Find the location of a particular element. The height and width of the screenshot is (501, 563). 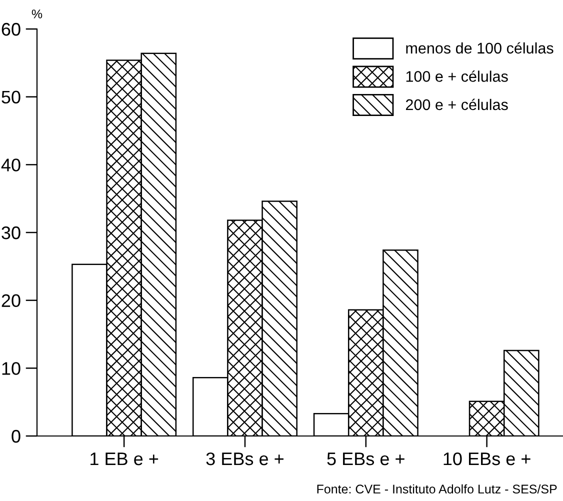

y-tick-label: 0 is located at coordinates (16, 436).